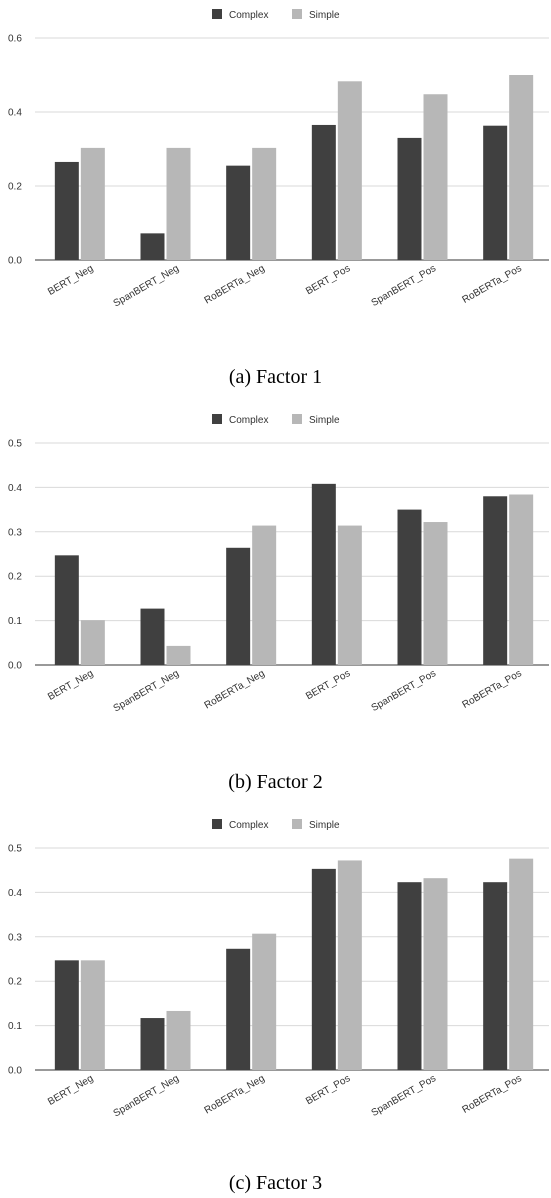  I want to click on chart-caption: (c) Factor 3, so click(275, 1183).